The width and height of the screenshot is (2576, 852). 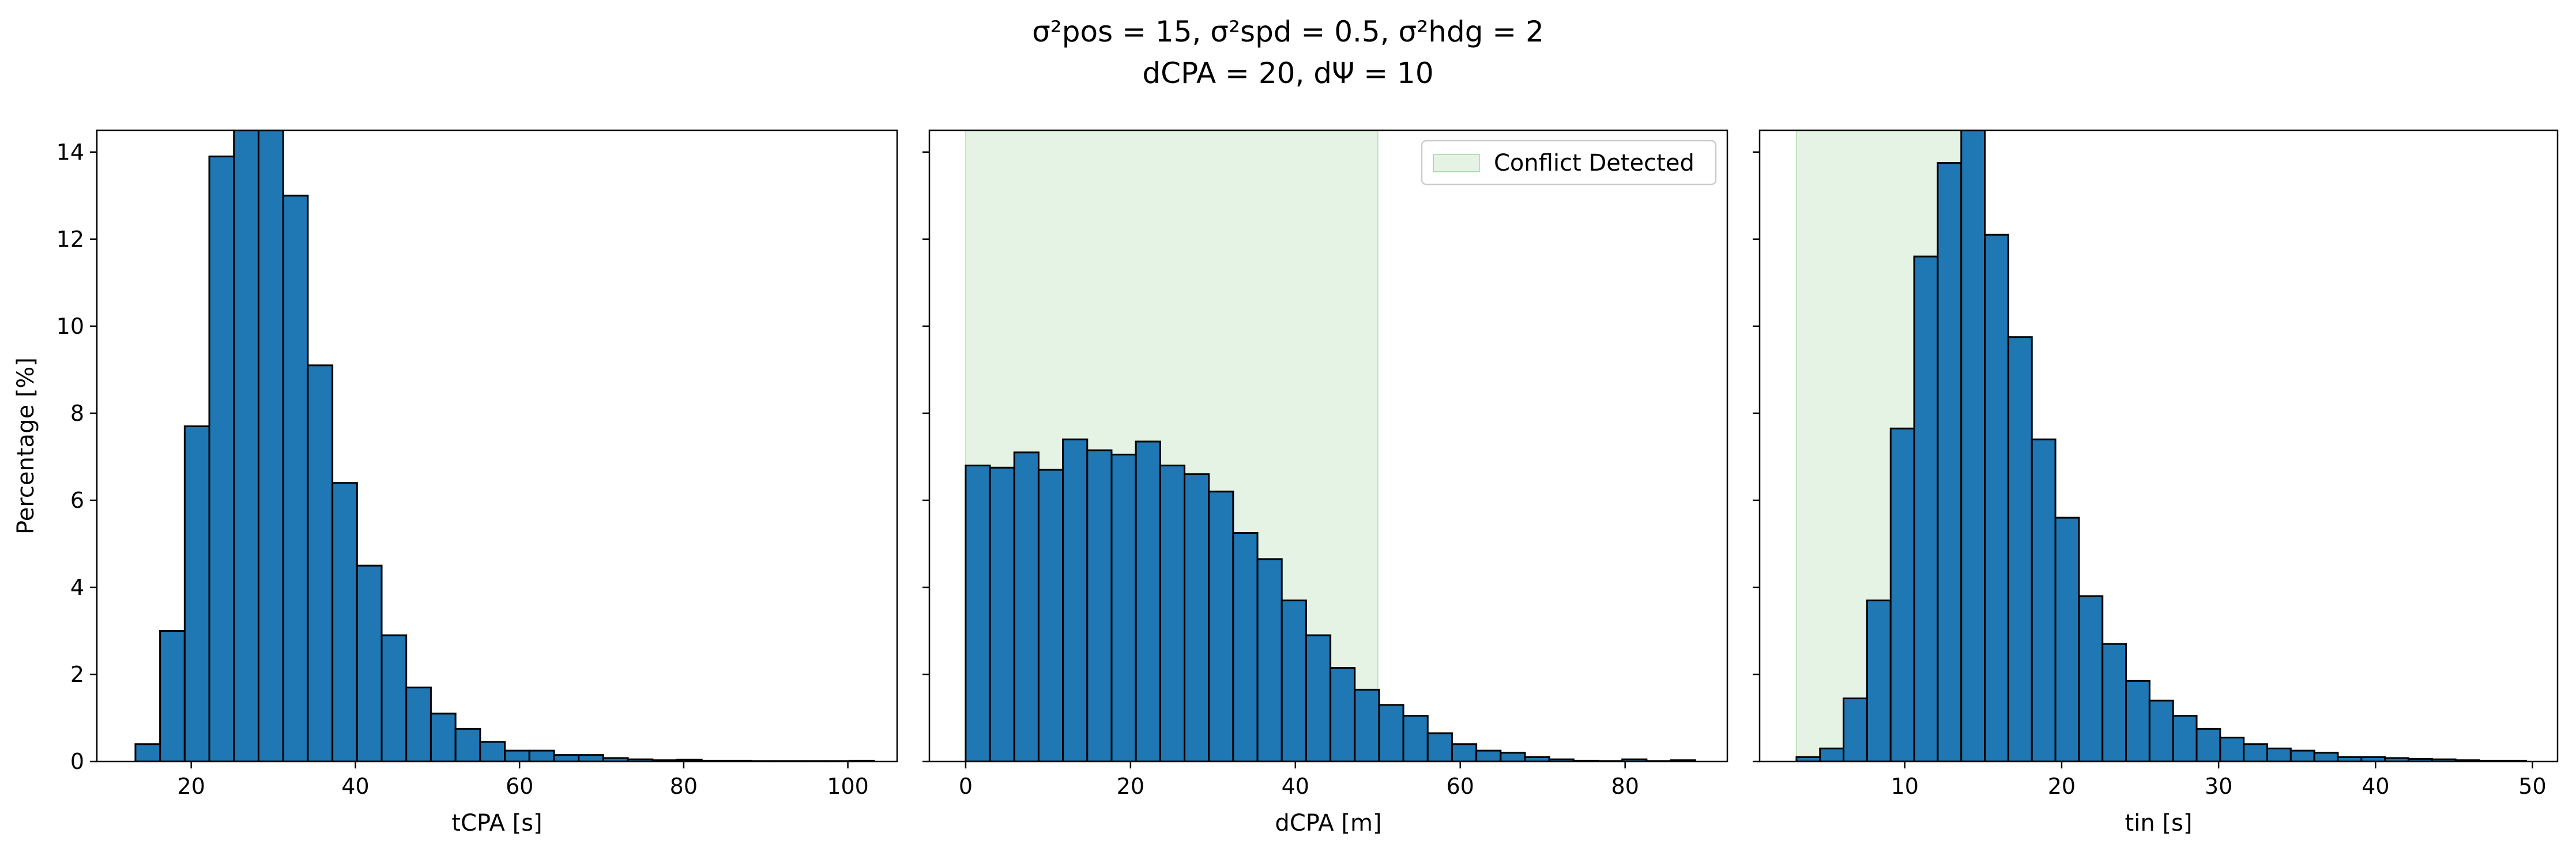 What do you see at coordinates (77, 501) in the screenshot?
I see `y-tick-label: 6` at bounding box center [77, 501].